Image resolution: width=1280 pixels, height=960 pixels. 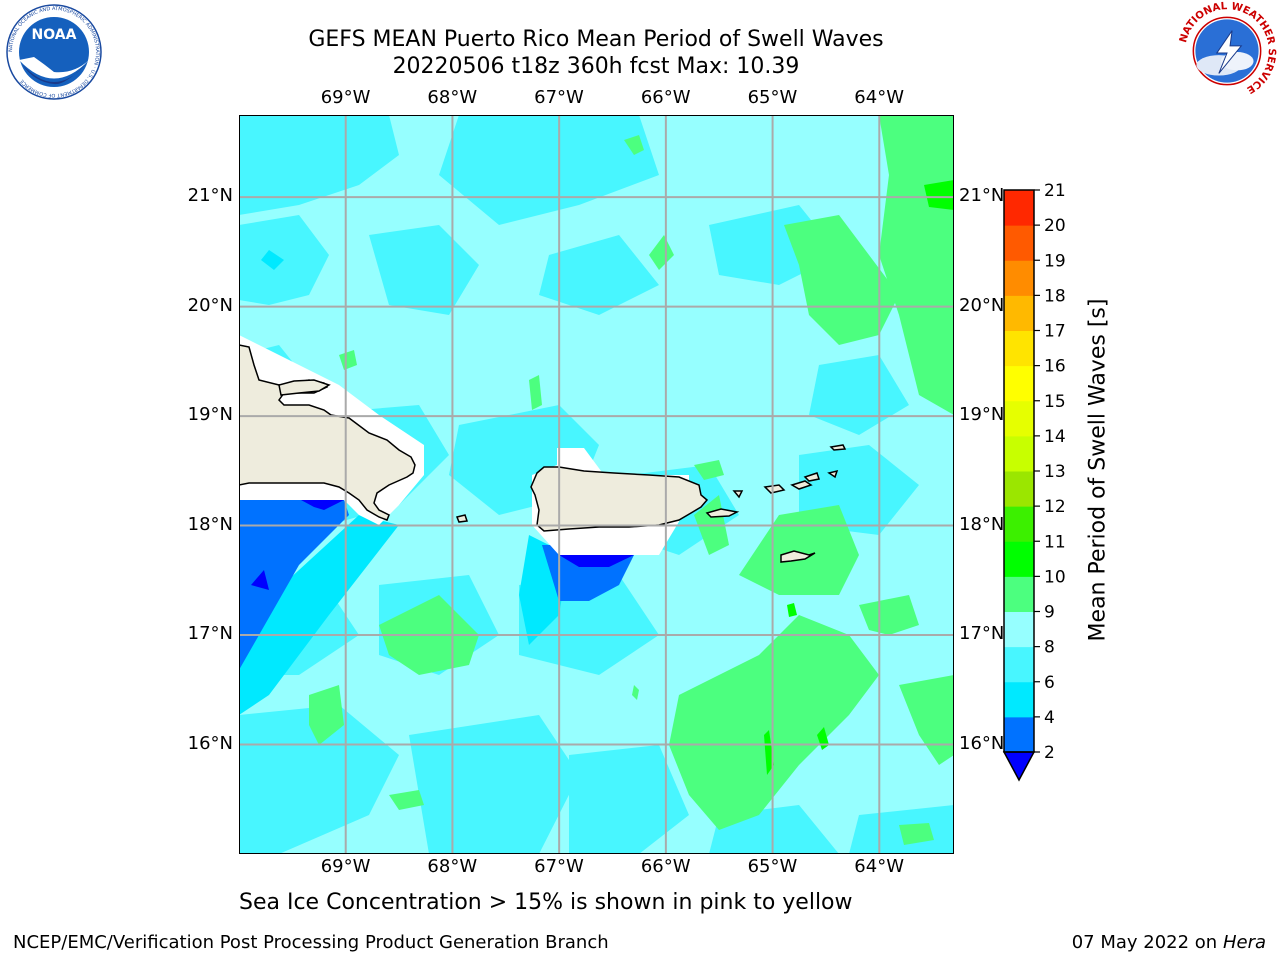 What do you see at coordinates (1055, 542) in the screenshot?
I see `colorbar-tick-label: 11` at bounding box center [1055, 542].